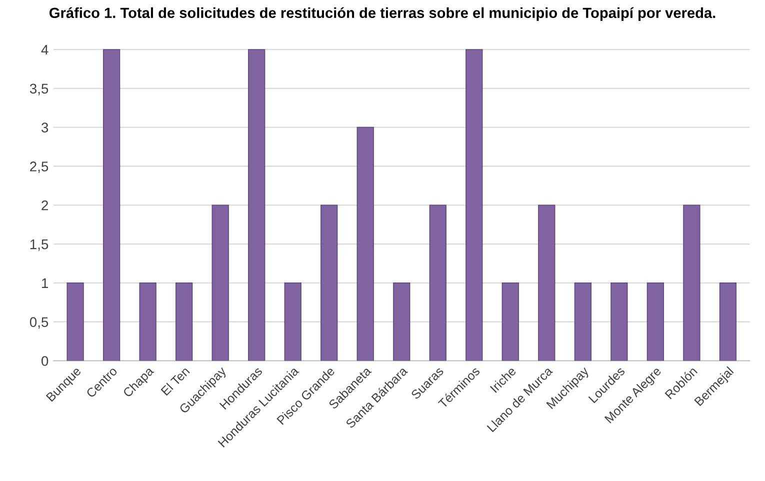  What do you see at coordinates (39, 245) in the screenshot?
I see `y-tick-label: 1,5` at bounding box center [39, 245].